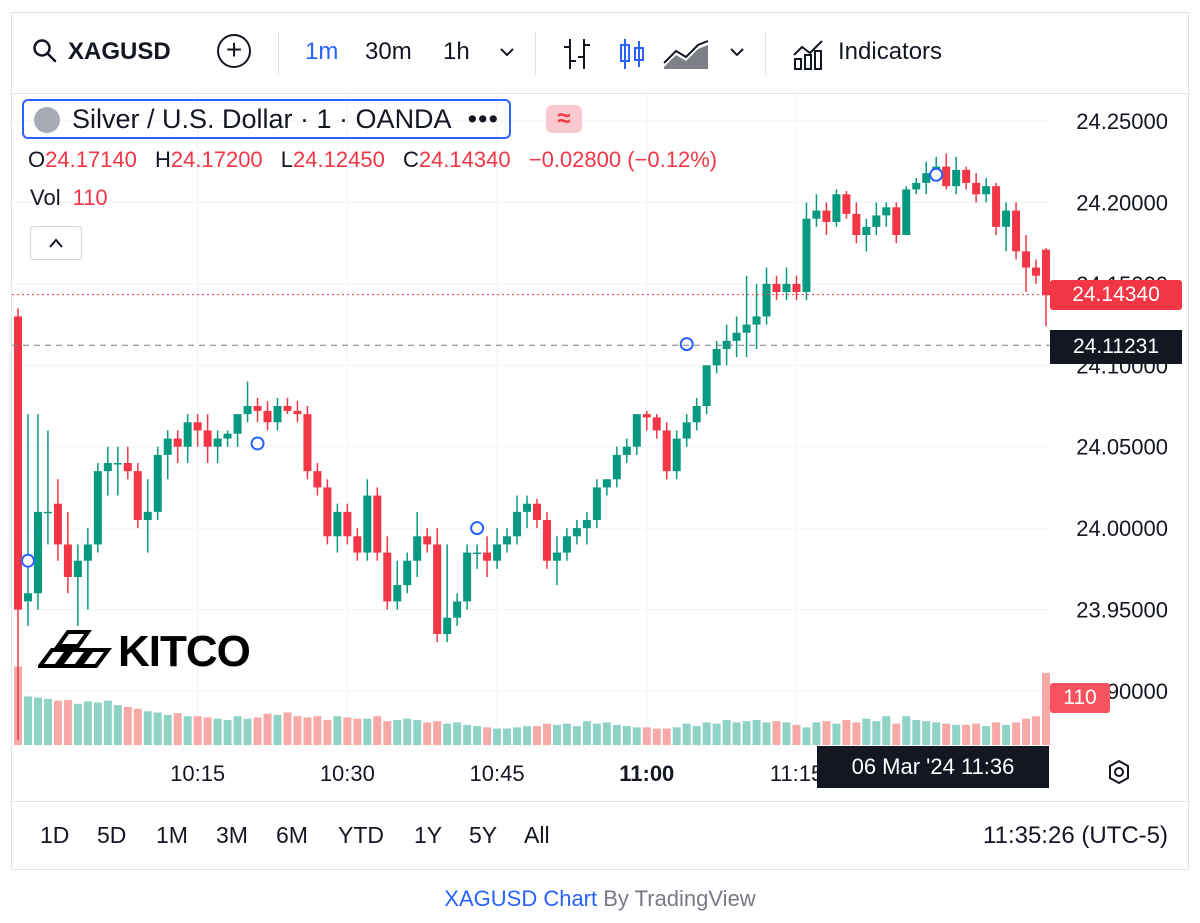 The image size is (1200, 923). What do you see at coordinates (632, 58) in the screenshot?
I see `candlestick-chart-icon` at bounding box center [632, 58].